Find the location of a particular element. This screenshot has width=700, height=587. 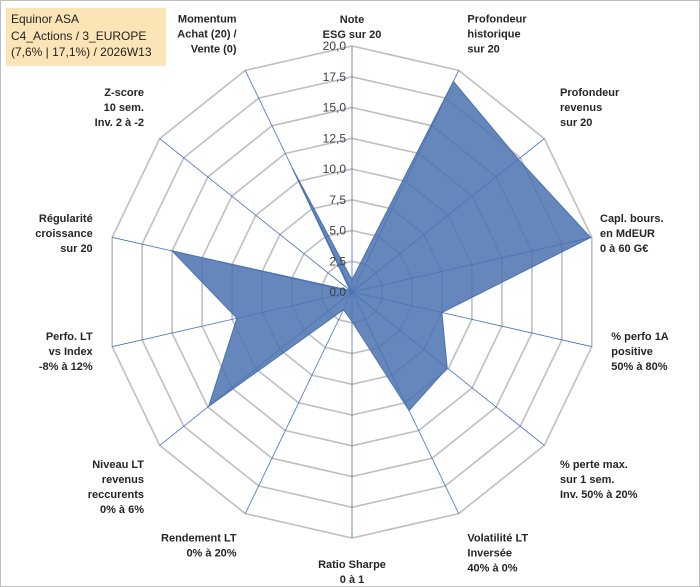

axis-label-line: Achat (20) / is located at coordinates (206, 34).